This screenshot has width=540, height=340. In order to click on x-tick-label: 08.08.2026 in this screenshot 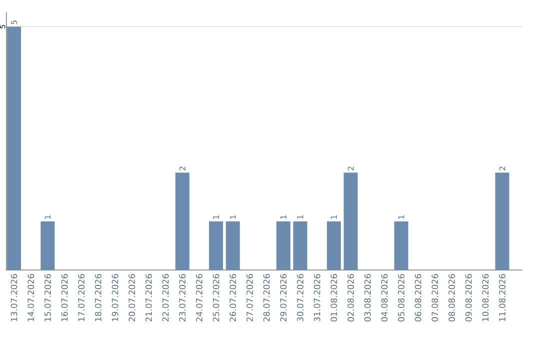, I will do `click(451, 298)`.